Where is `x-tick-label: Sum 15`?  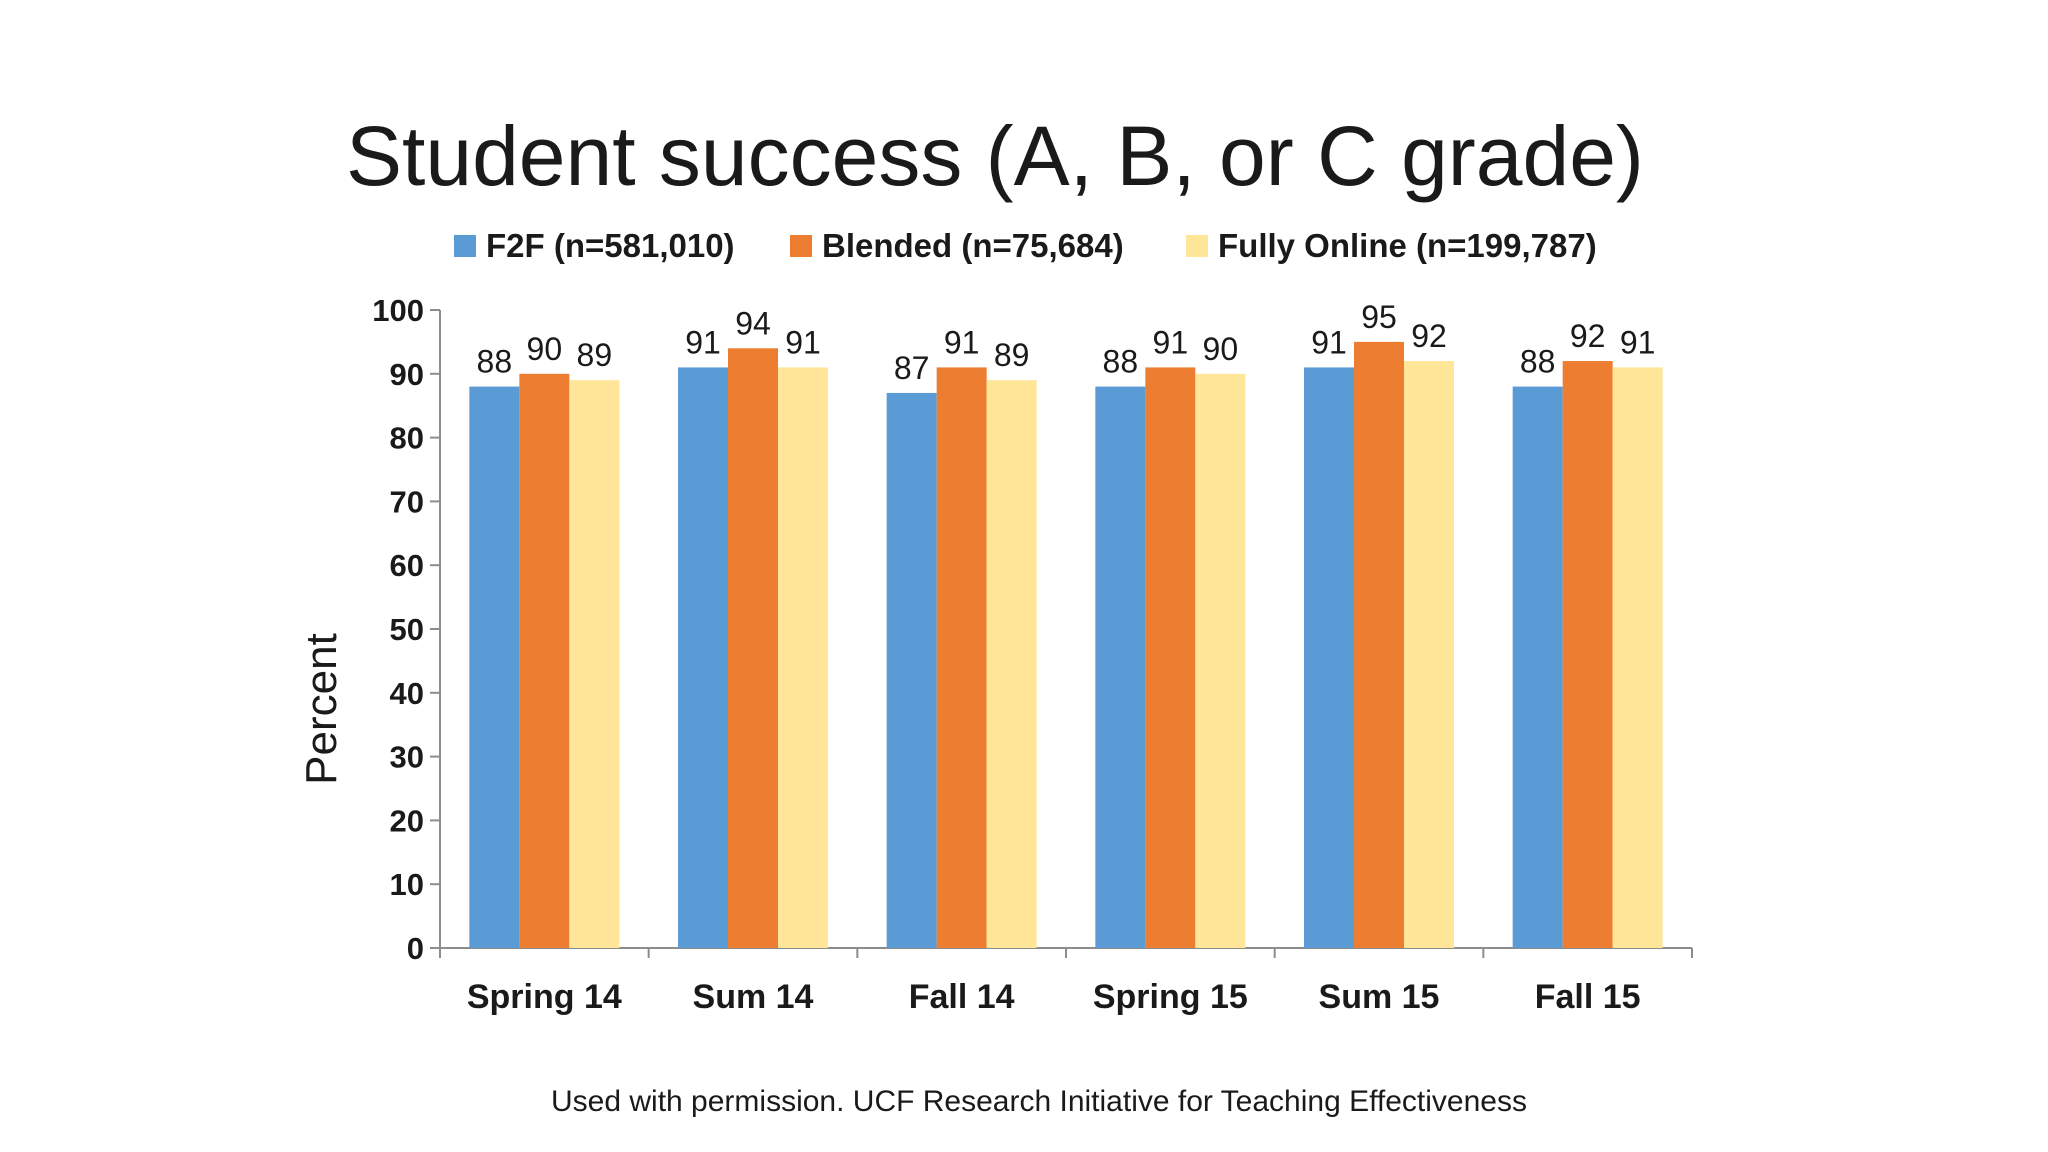 x-tick-label: Sum 15 is located at coordinates (1379, 997).